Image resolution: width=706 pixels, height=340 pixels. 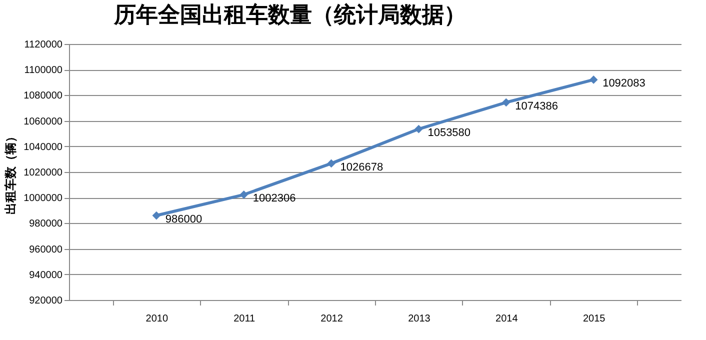 What do you see at coordinates (157, 319) in the screenshot?
I see `x-tick-label: 2010` at bounding box center [157, 319].